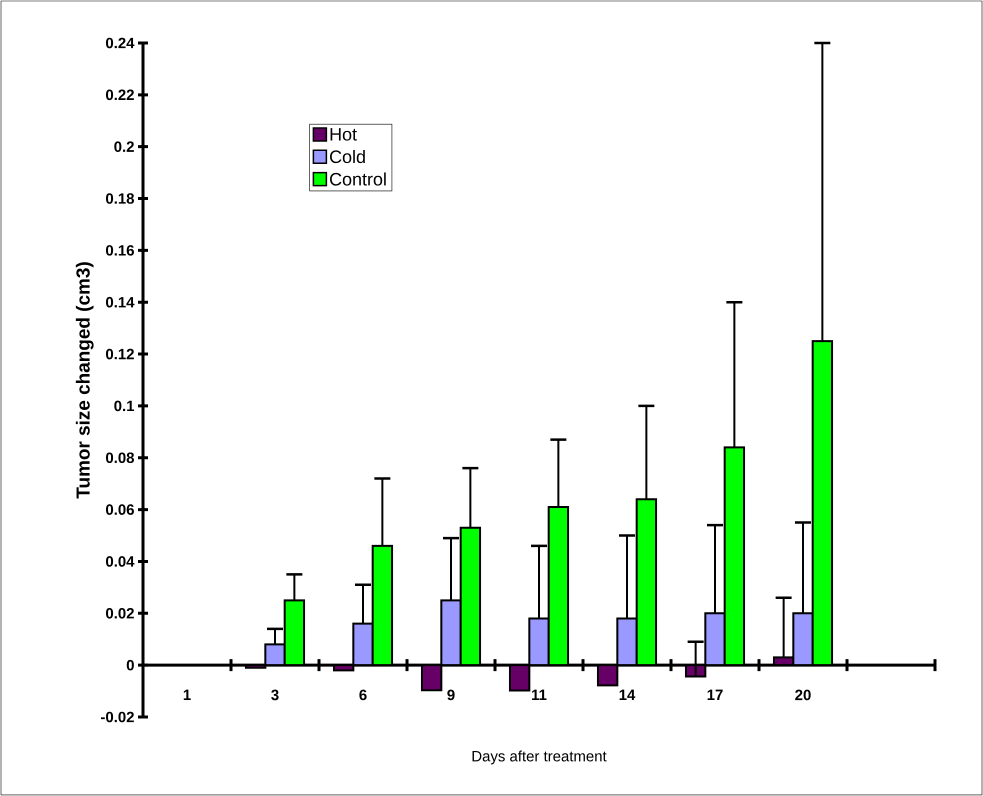 The height and width of the screenshot is (796, 983). I want to click on y-tick-label: 0.08, so click(120, 458).